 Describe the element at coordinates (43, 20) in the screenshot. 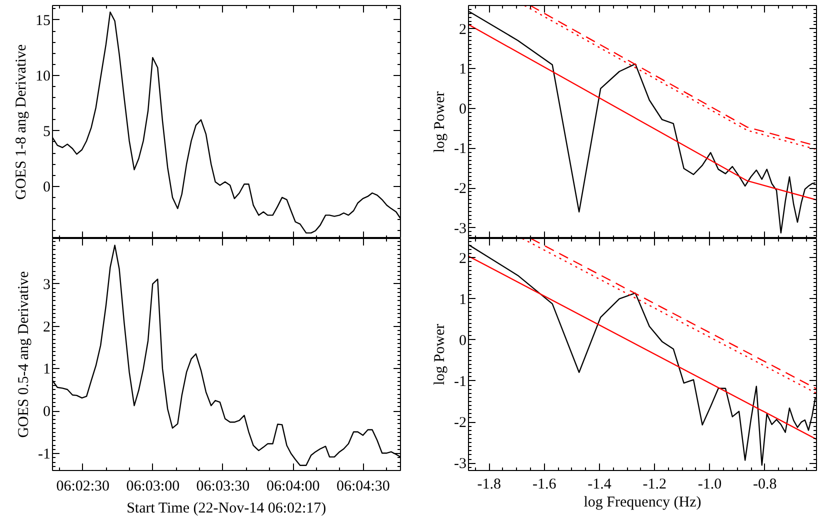

I see `y-tick-label: 15` at that location.